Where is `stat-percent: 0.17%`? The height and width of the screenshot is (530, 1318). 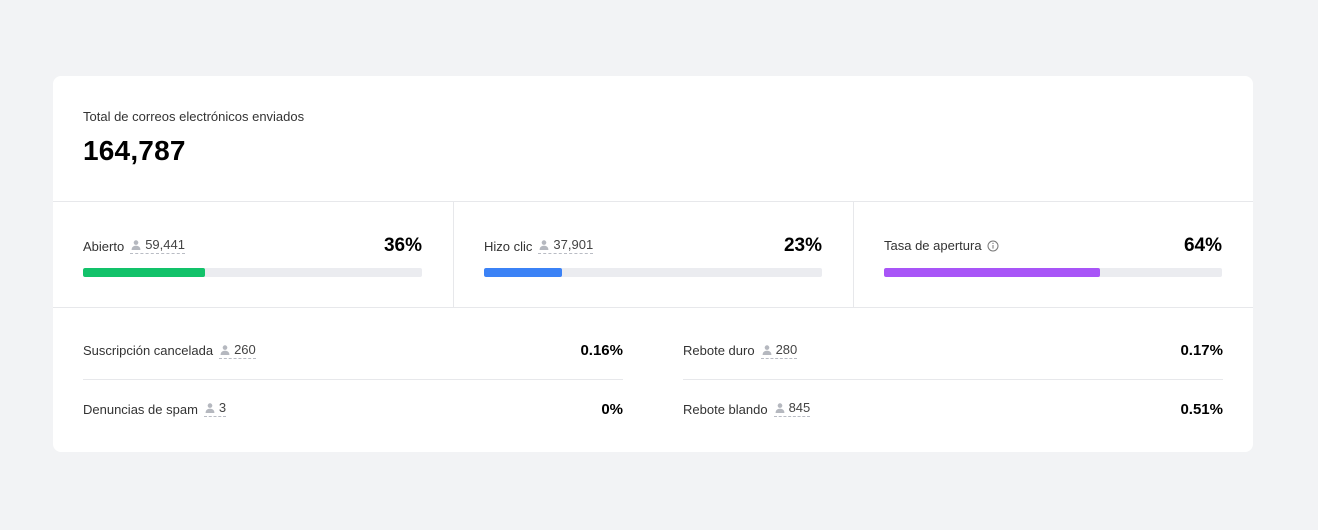
stat-percent: 0.17% is located at coordinates (1201, 350).